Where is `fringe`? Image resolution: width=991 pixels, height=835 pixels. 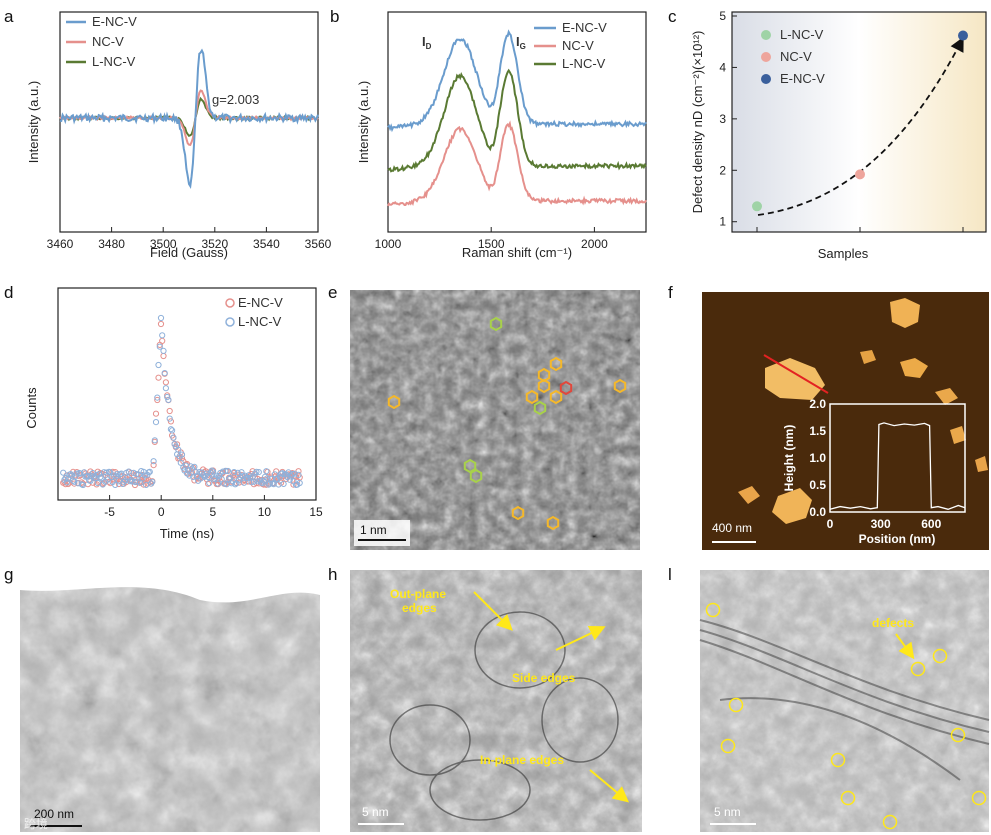
fringe is located at coordinates (844, 692).